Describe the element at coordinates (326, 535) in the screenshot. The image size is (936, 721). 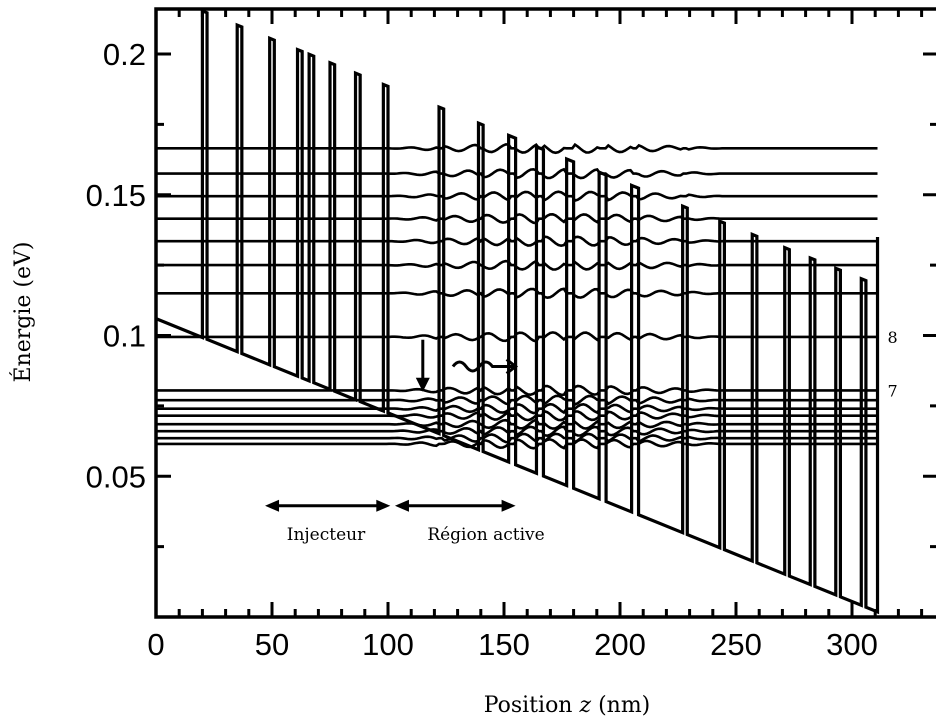
I see `injector-label: Injecteur` at that location.